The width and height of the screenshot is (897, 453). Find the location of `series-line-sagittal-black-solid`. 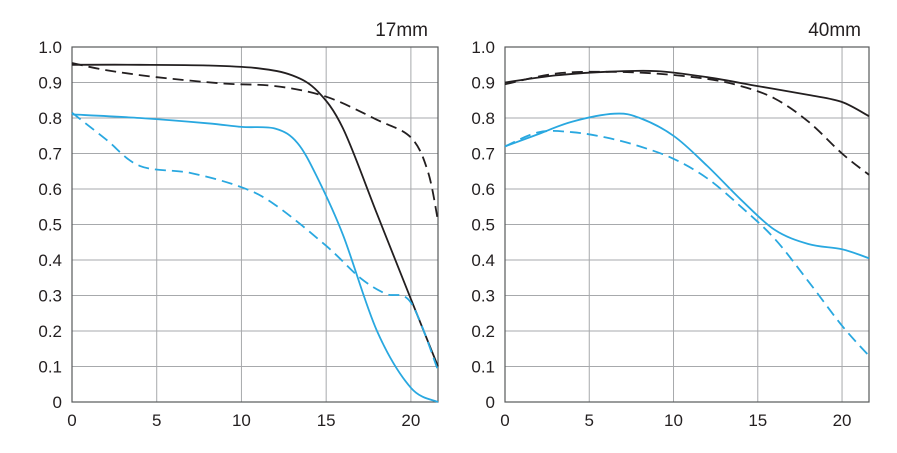

series-line-sagittal-black-solid is located at coordinates (687, 93).